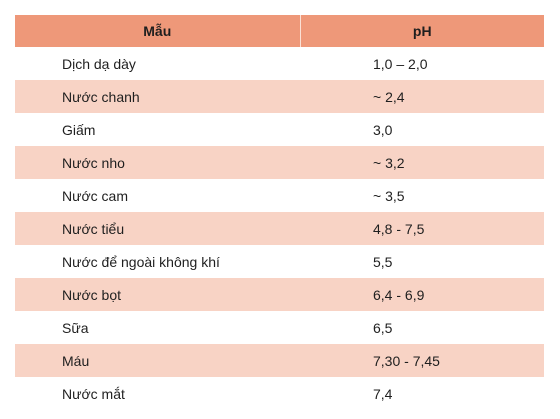 The height and width of the screenshot is (419, 560). I want to click on sample-cell: Giấm, so click(79, 129).